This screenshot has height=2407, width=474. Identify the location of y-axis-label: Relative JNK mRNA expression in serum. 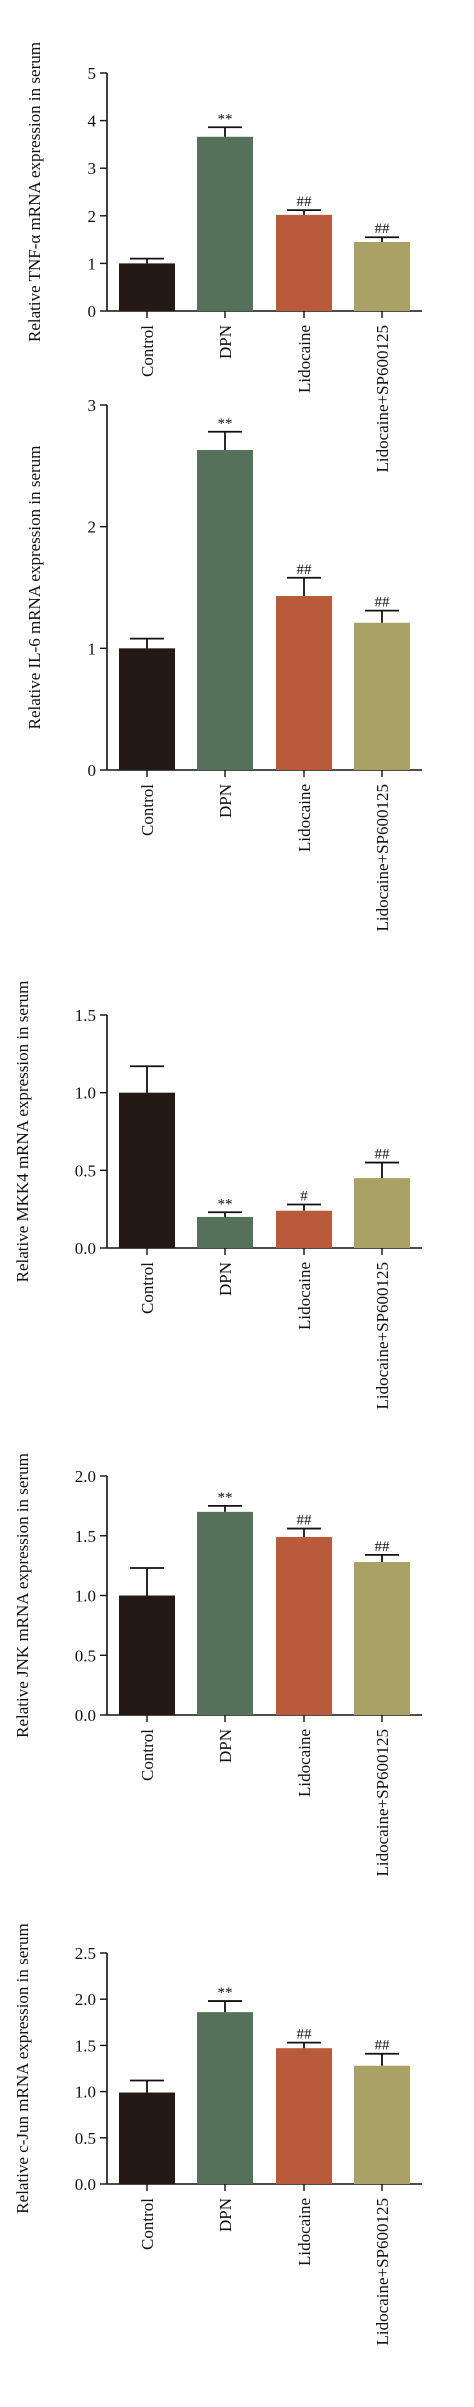
(22, 1595).